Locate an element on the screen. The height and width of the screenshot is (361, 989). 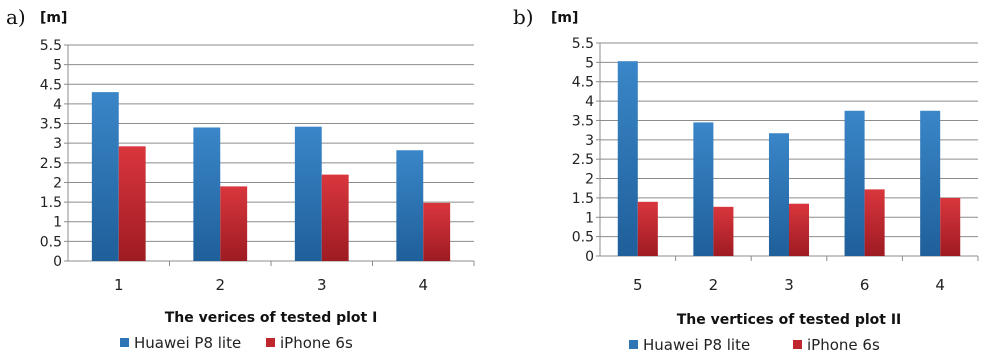
x-tick-label: 1 is located at coordinates (119, 285).